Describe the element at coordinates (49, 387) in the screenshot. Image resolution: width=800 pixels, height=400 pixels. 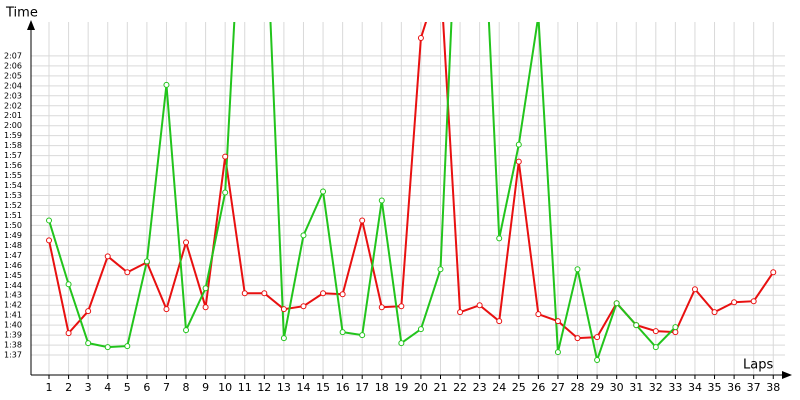
I see `x-tick-label: 1` at that location.